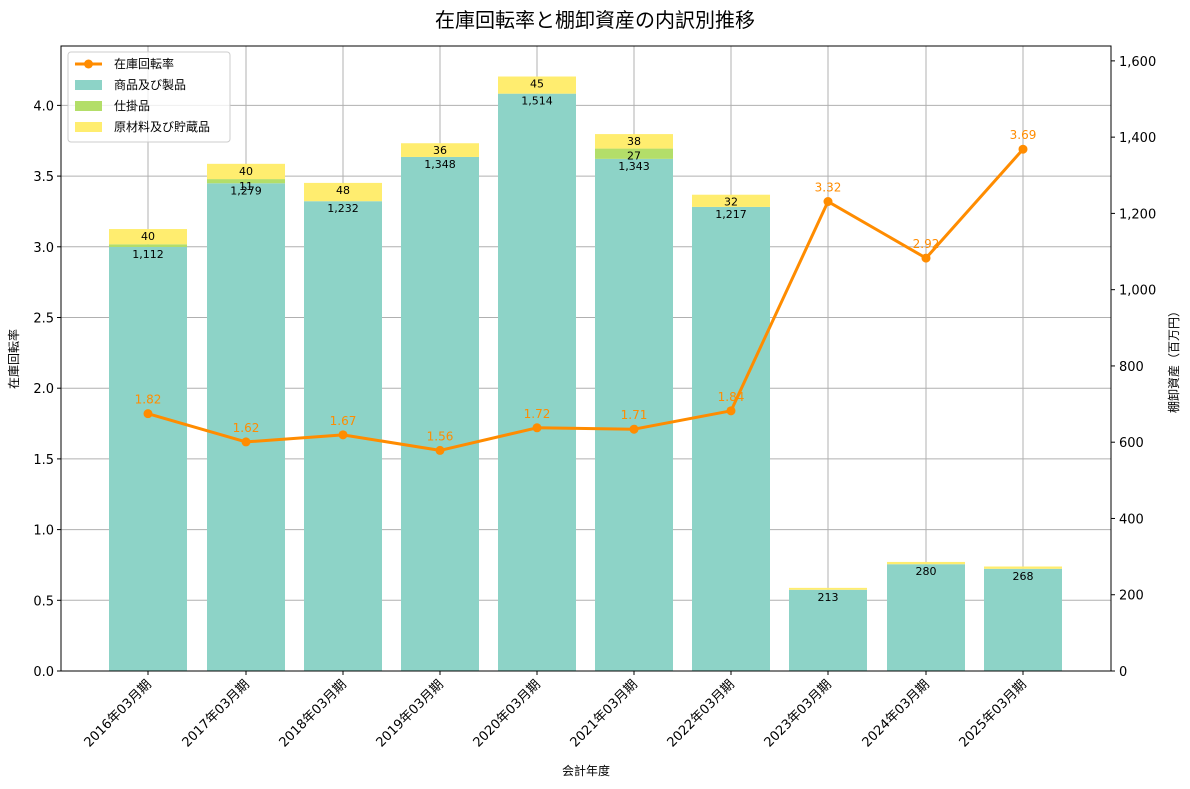  Describe the element at coordinates (1137, 291) in the screenshot. I see `svg-text: 1,000` at that location.